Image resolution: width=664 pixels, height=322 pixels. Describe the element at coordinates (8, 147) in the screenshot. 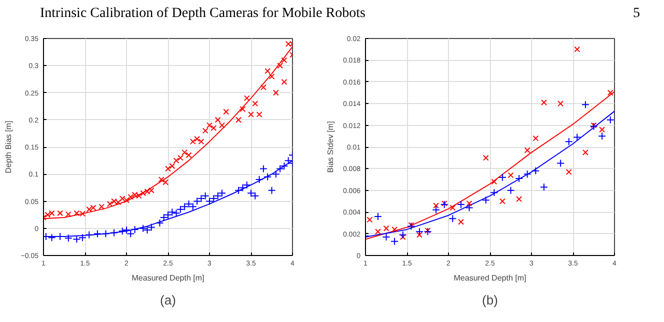

I see `y-axis-title: Depth Bias [m]` at that location.